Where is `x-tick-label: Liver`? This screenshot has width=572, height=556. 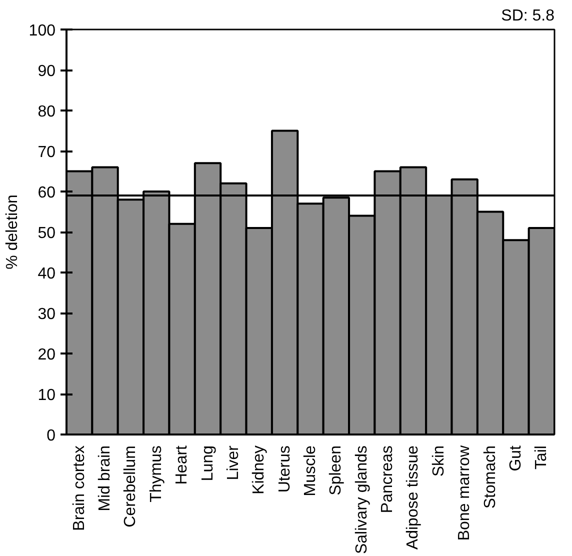
x-tick-label: Liver is located at coordinates (233, 462).